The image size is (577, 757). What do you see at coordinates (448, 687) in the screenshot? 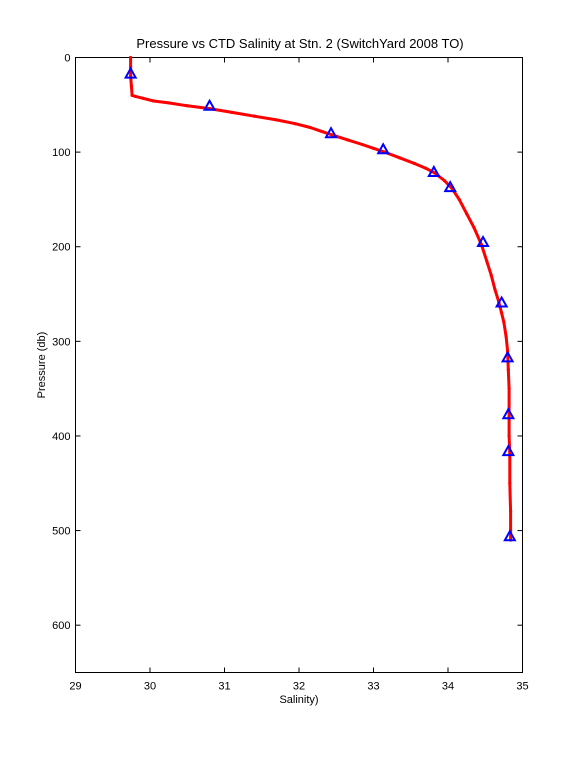
I see `x-tick-label: 34` at bounding box center [448, 687].